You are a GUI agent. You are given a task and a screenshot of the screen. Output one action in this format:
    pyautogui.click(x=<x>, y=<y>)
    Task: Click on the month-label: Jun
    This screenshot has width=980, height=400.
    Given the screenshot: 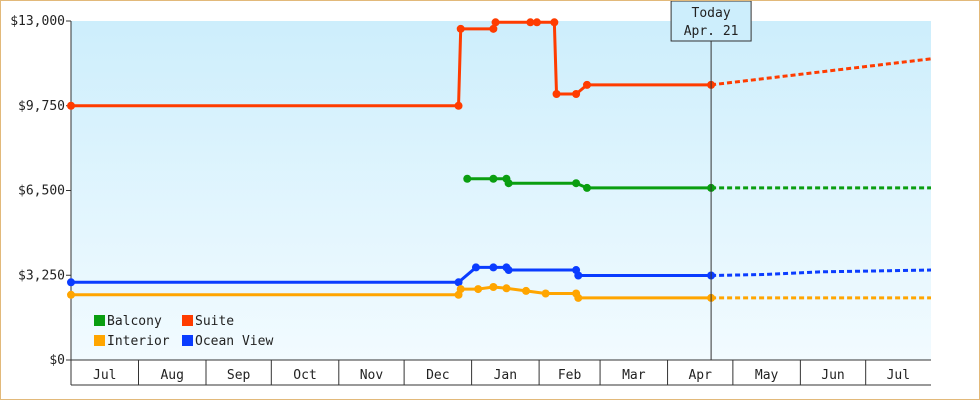 What is the action you would take?
    pyautogui.click(x=832, y=375)
    